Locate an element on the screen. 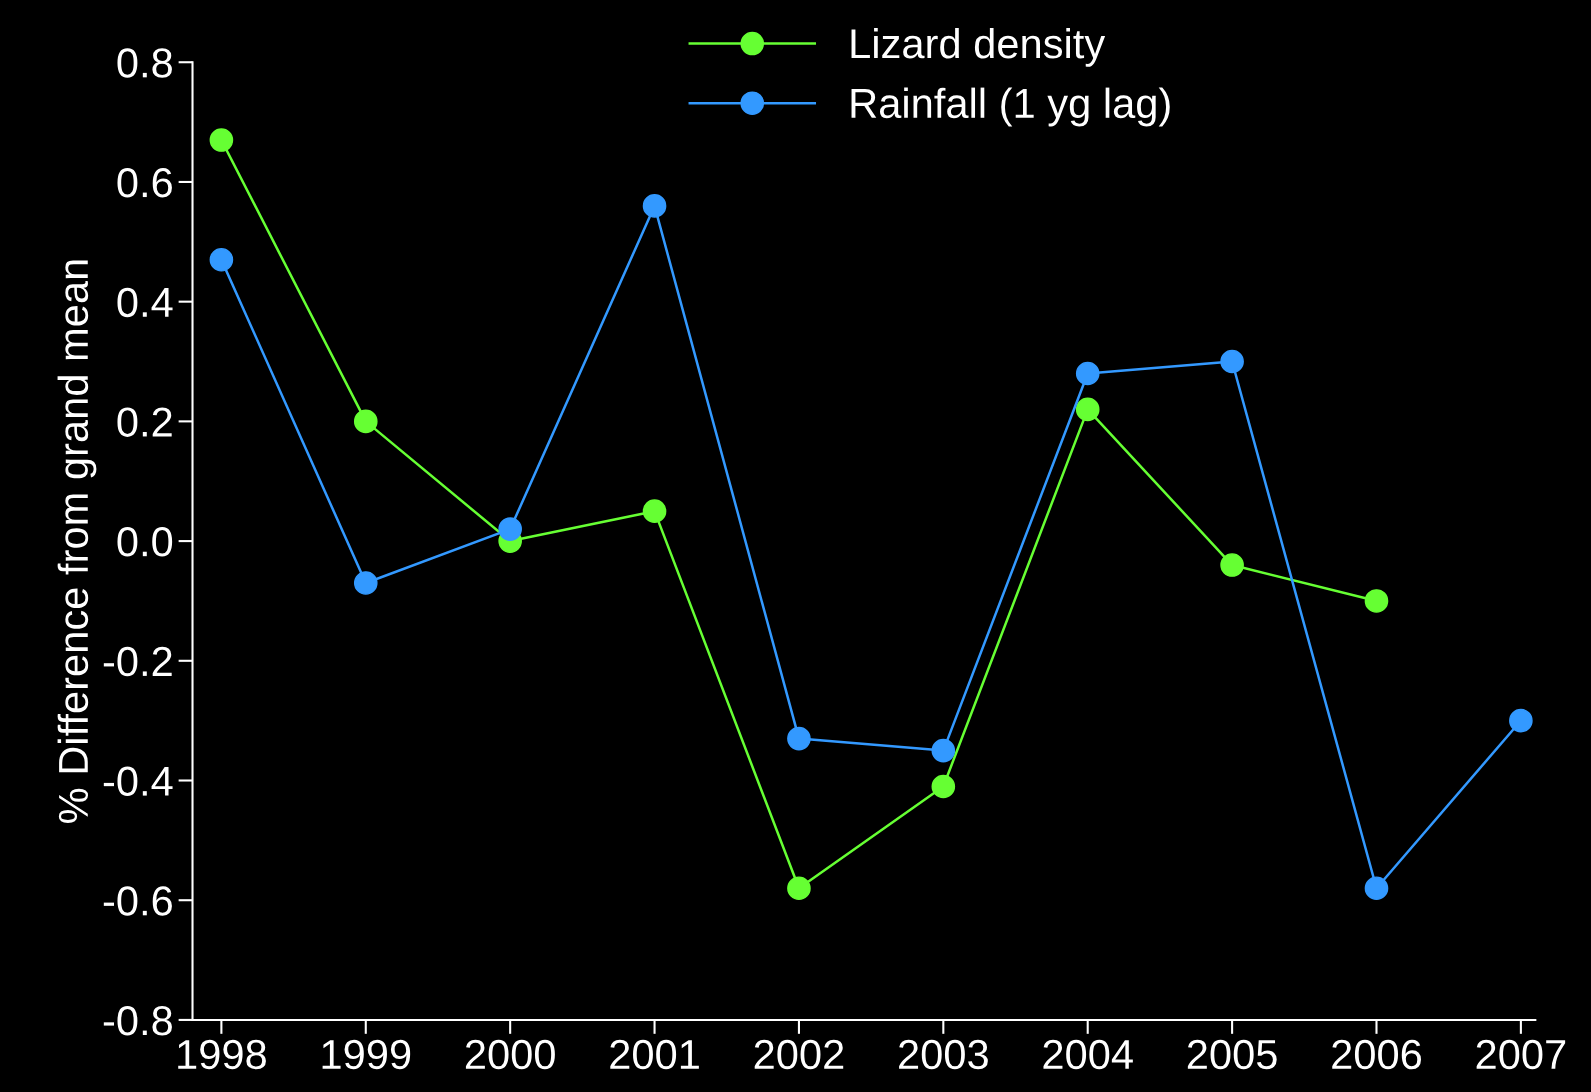 Image resolution: width=1591 pixels, height=1092 pixels. y-tick-label: 0.2 is located at coordinates (144, 422).